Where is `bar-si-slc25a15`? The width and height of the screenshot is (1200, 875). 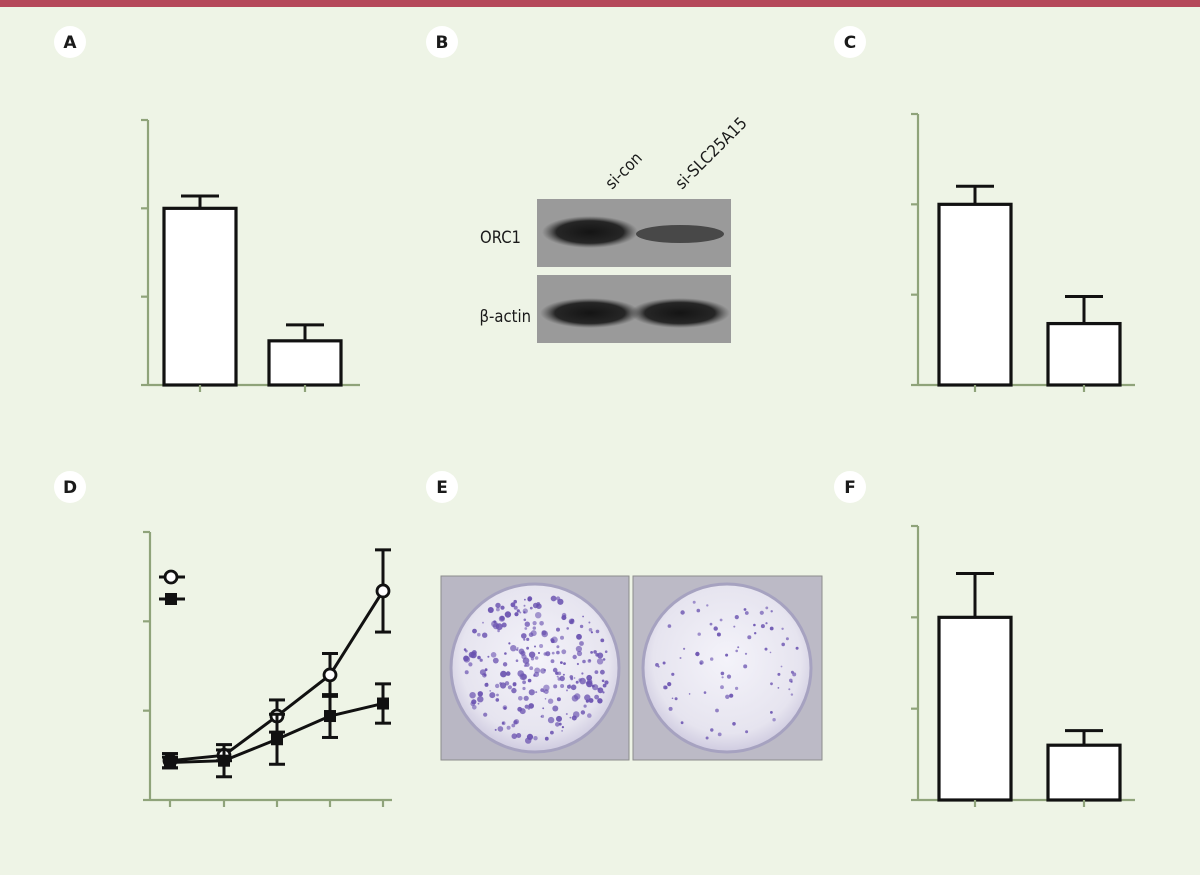 bar-si-slc25a15 is located at coordinates (1084, 772).